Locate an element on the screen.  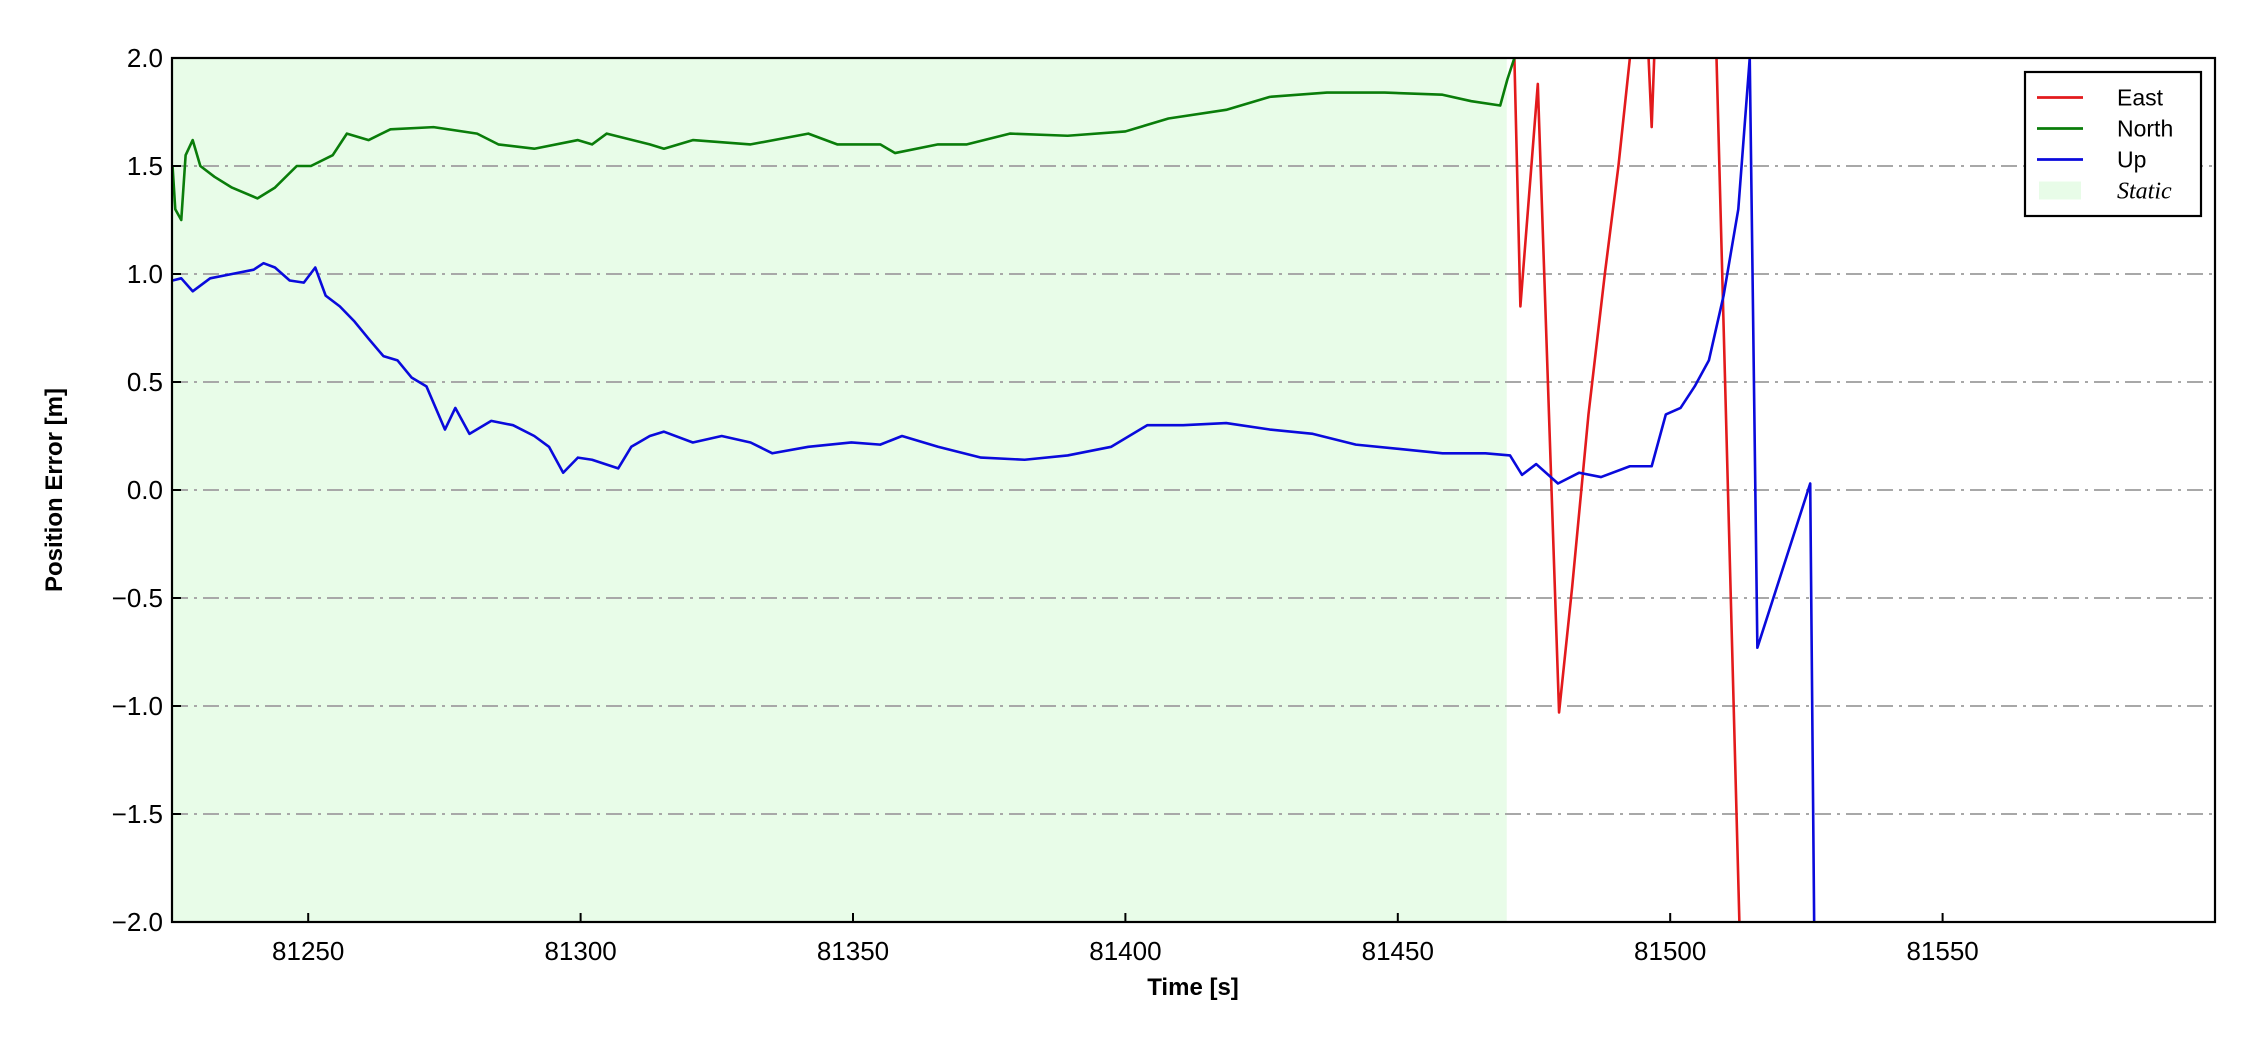
x-tick-label: 81550 is located at coordinates (1942, 951).